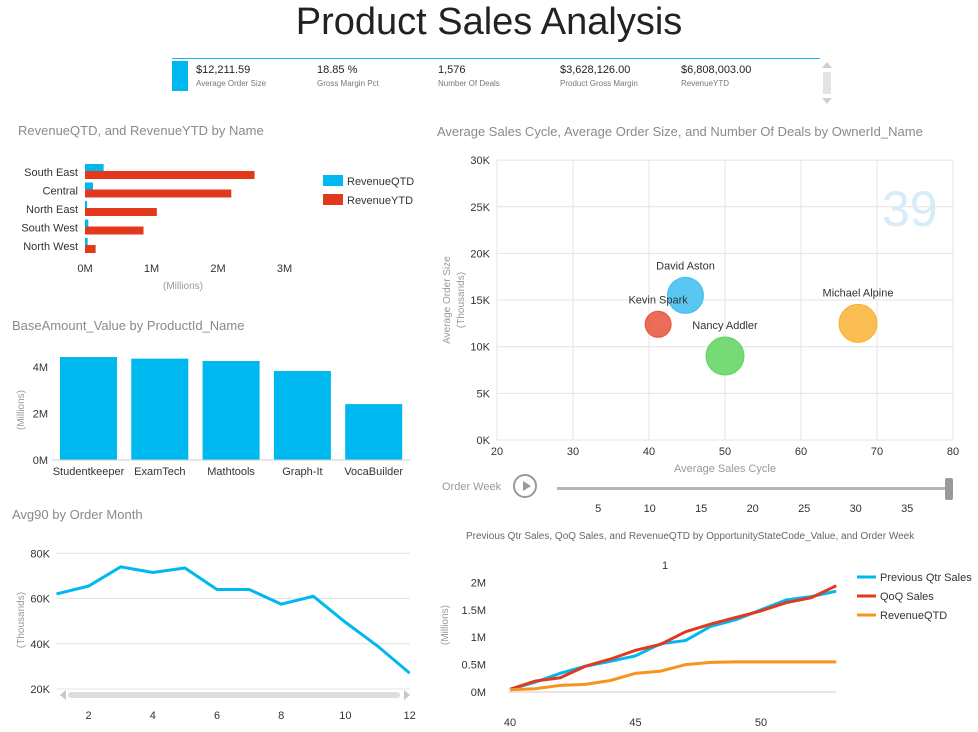 The height and width of the screenshot is (732, 978). I want to click on scroll-right-icon, so click(407, 695).